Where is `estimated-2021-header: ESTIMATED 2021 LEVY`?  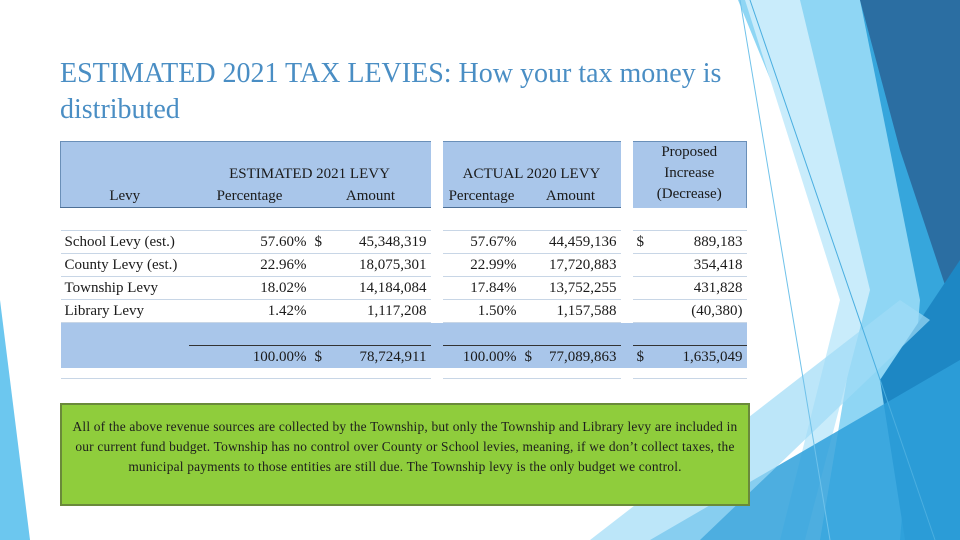
estimated-2021-header: ESTIMATED 2021 LEVY is located at coordinates (309, 163).